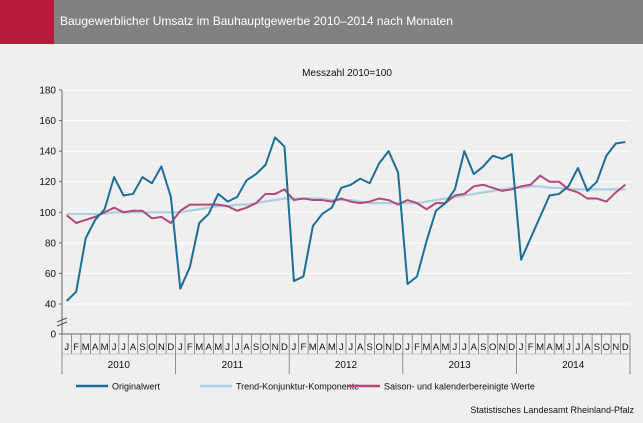 This screenshot has height=423, width=643. I want to click on chart-subtitle: Messzahl 2010=100, so click(347, 73).